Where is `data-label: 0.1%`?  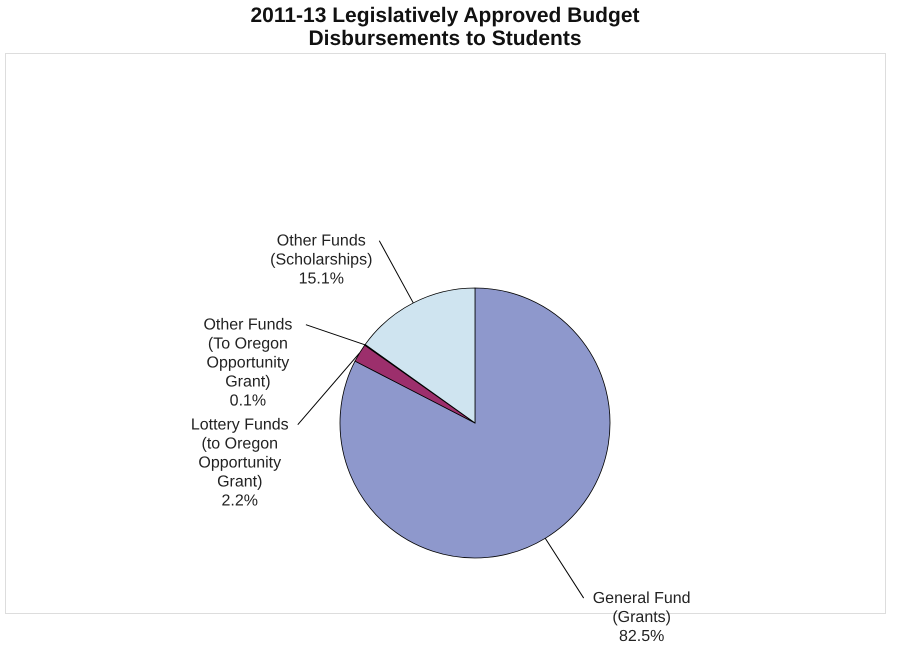 data-label: 0.1% is located at coordinates (248, 401).